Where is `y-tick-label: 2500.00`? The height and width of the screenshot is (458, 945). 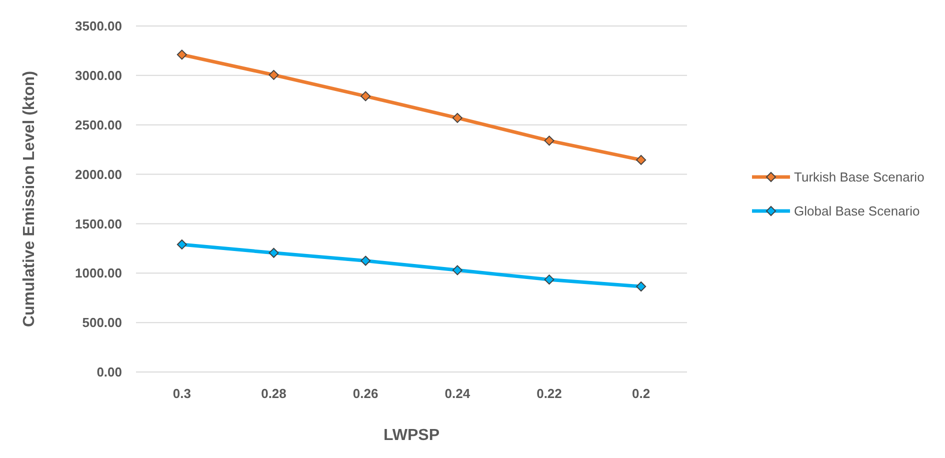 y-tick-label: 2500.00 is located at coordinates (98, 124).